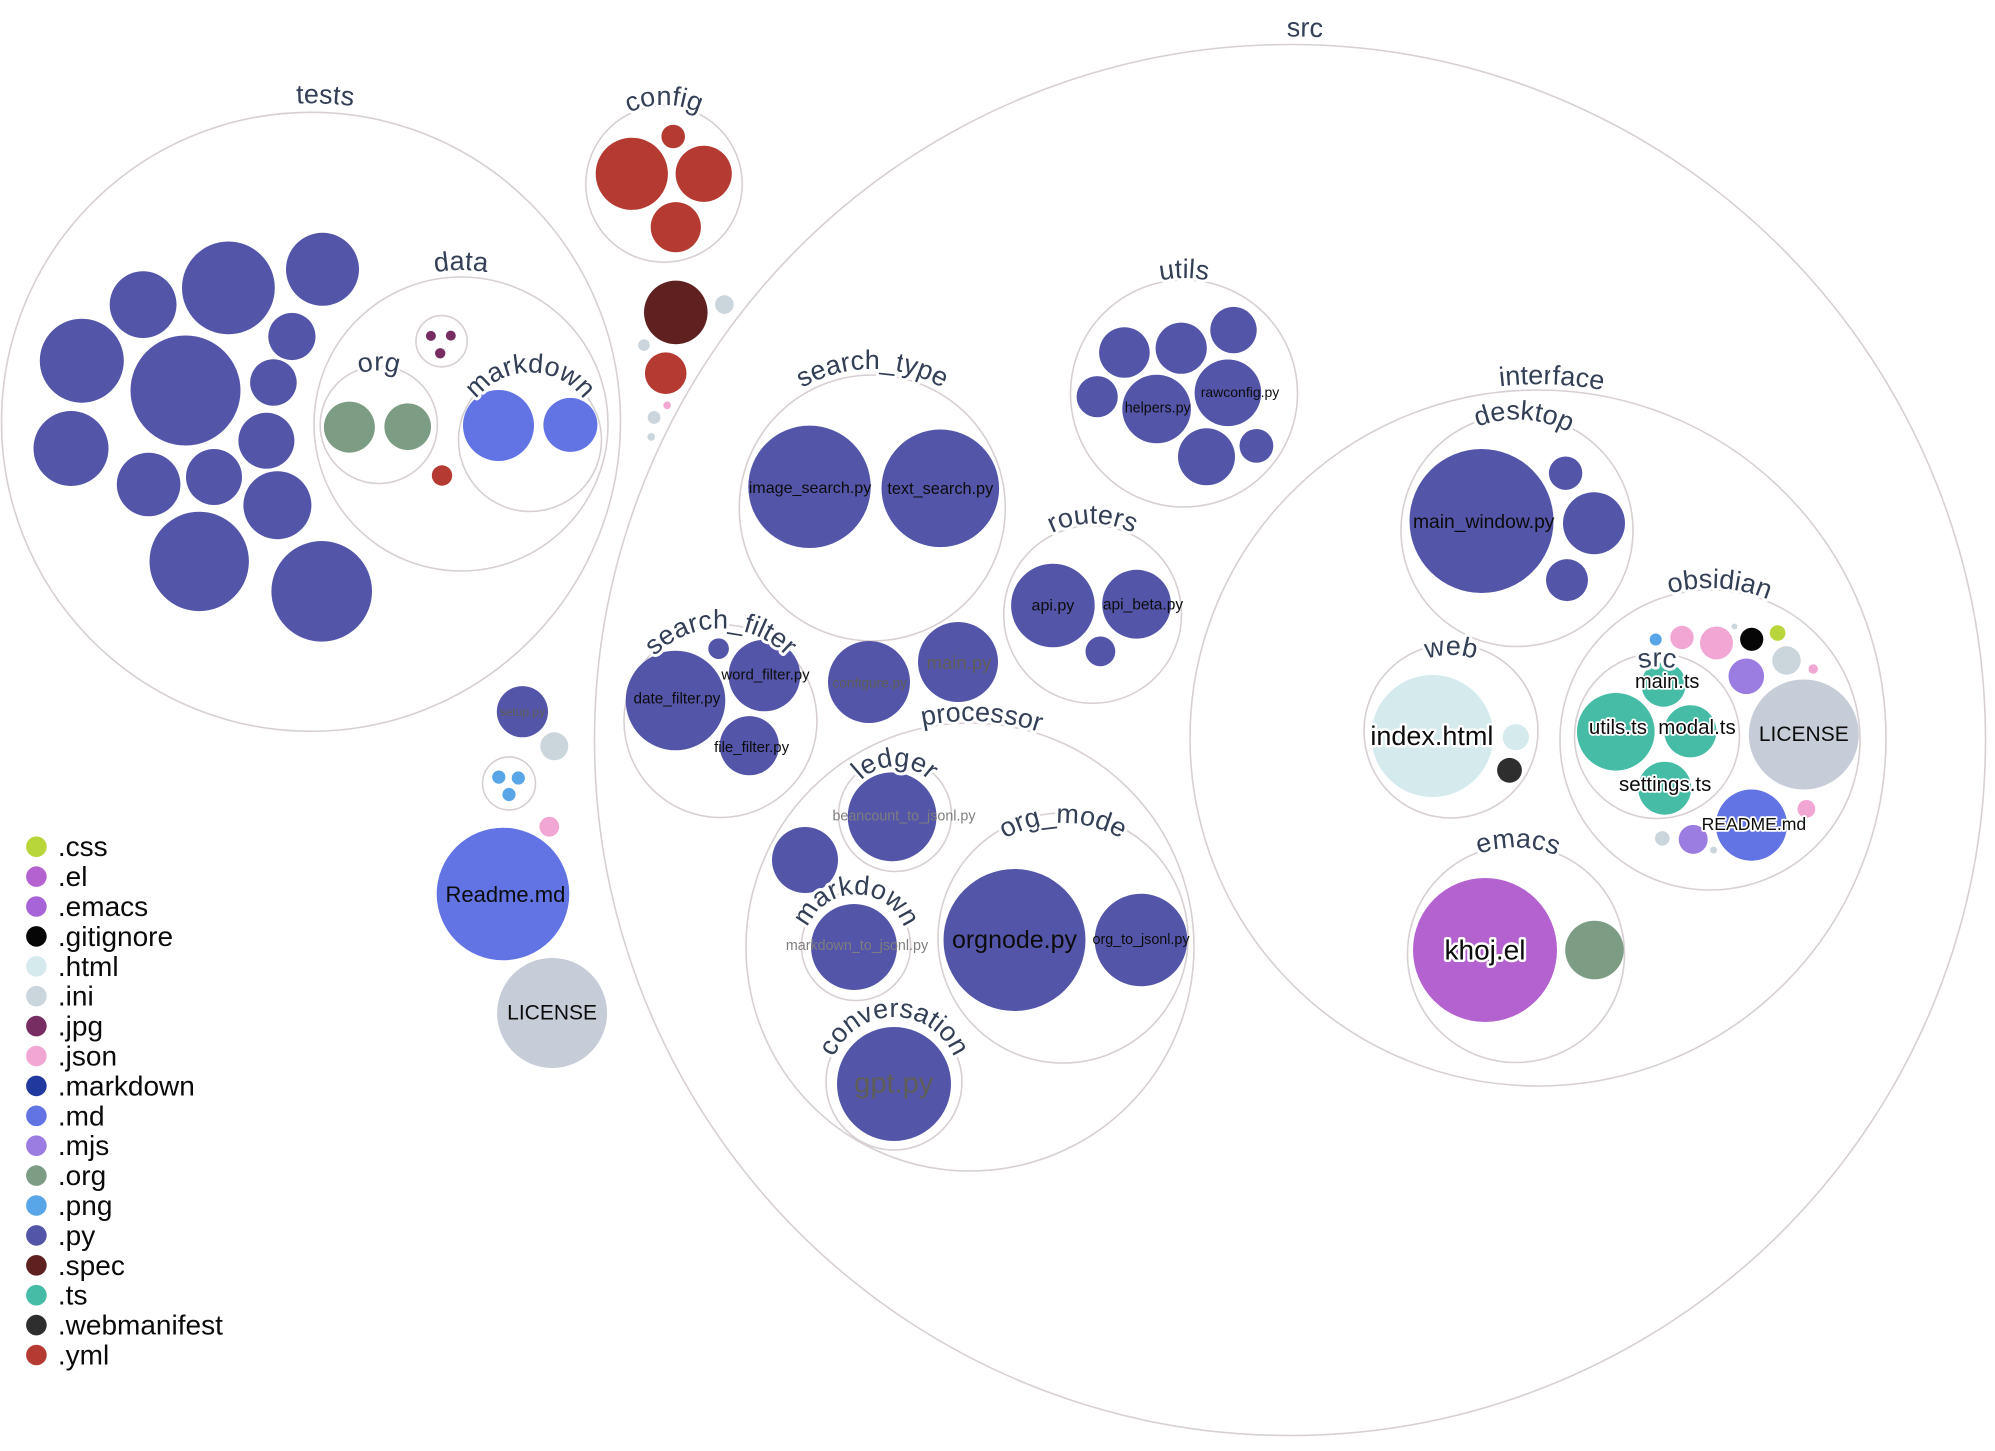  What do you see at coordinates (857, 946) in the screenshot?
I see `svg-text: markdown_to_jsonl.py` at bounding box center [857, 946].